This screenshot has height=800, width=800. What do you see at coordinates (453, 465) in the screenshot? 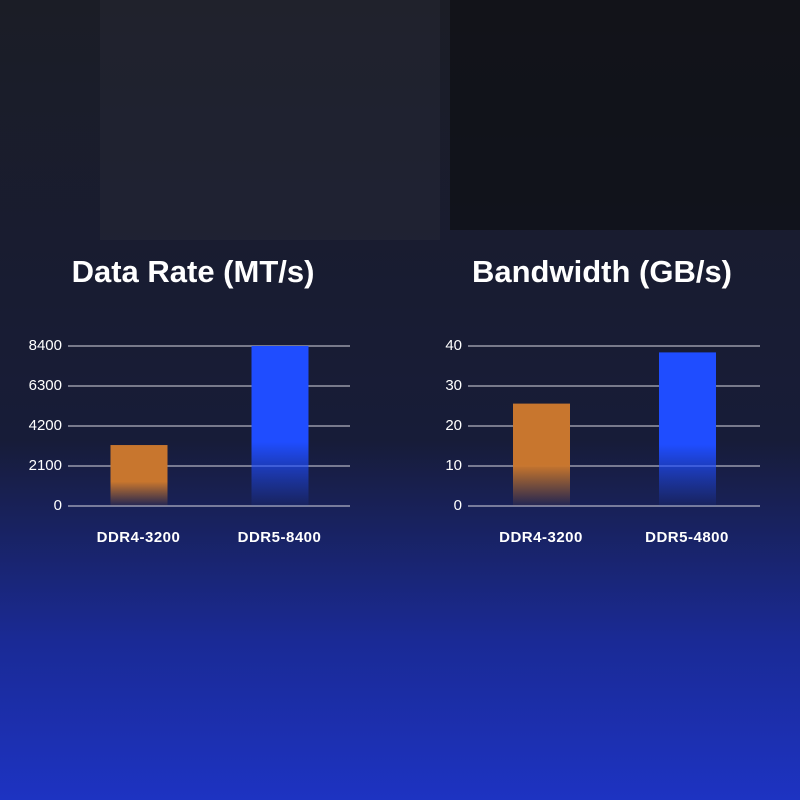
I see `y-tick-label: 10` at bounding box center [453, 465].